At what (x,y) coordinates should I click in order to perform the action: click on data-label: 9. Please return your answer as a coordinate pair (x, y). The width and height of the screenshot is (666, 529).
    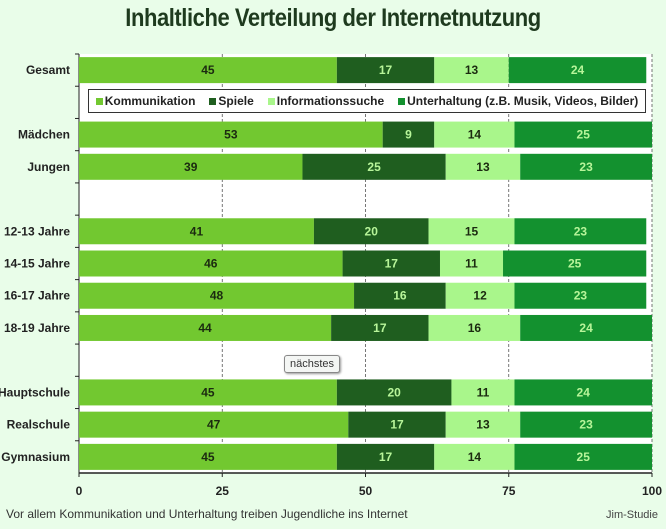
    Looking at the image, I should click on (408, 135).